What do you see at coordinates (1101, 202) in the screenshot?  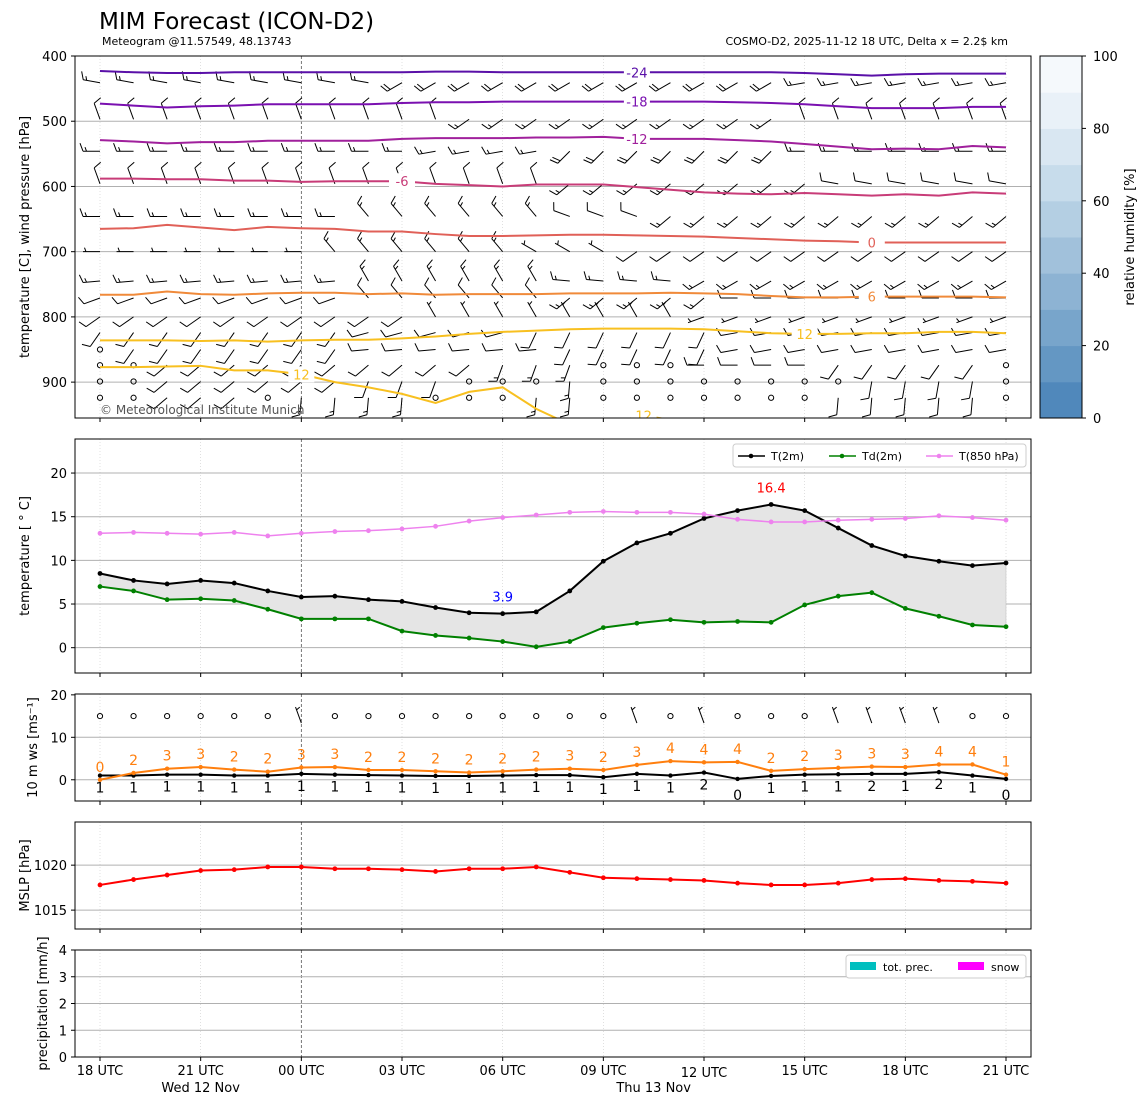 I see `colorbar-tick-label: 60` at bounding box center [1101, 202].